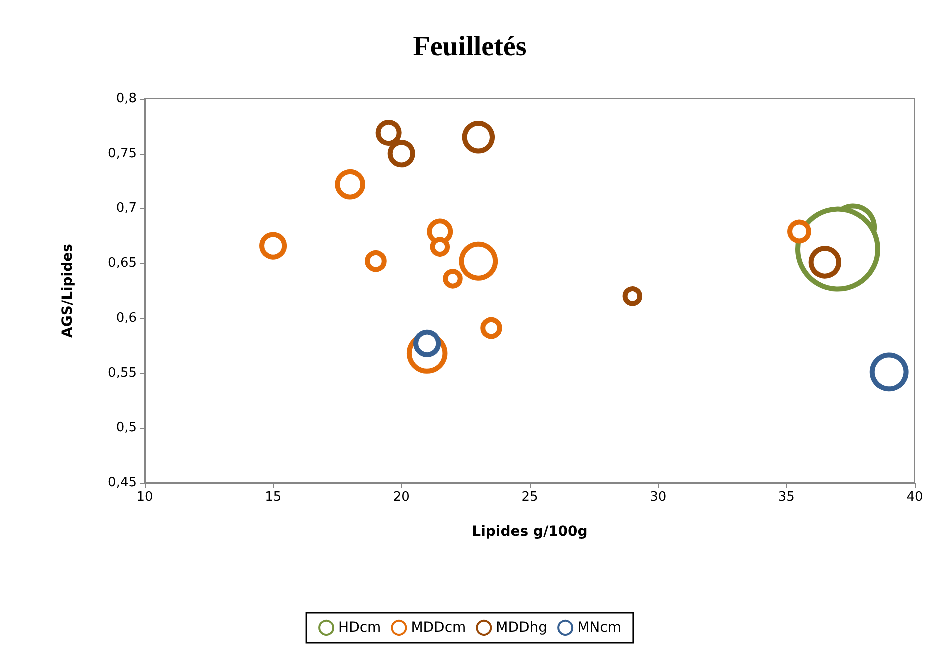 This screenshot has height=661, width=940. I want to click on legend-label: MDDcm, so click(438, 628).